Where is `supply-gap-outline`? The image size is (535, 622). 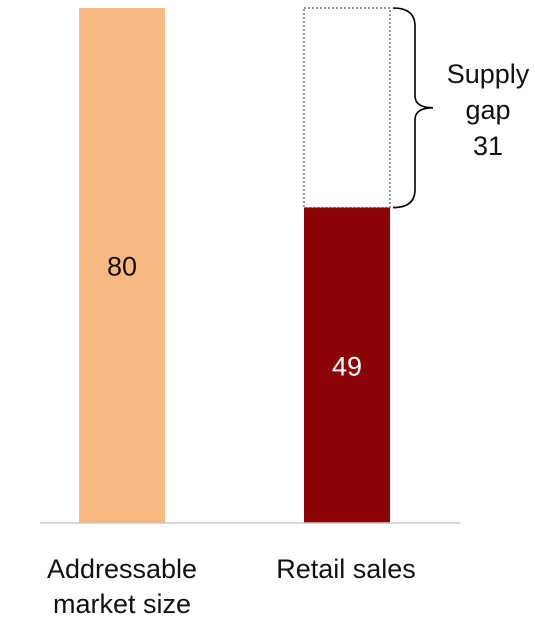
supply-gap-outline is located at coordinates (347, 108).